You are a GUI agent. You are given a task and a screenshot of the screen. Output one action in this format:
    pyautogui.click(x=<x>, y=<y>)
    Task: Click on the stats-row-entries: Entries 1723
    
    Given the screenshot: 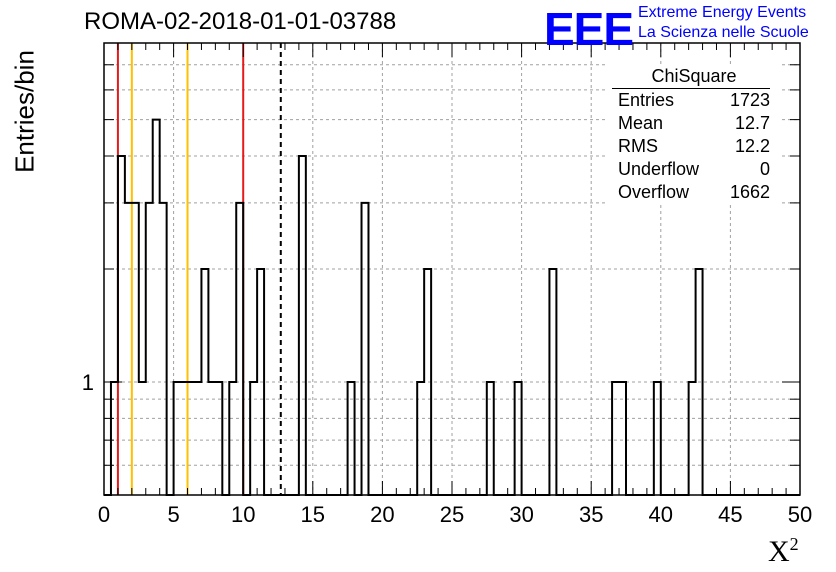 What is the action you would take?
    pyautogui.click(x=694, y=100)
    